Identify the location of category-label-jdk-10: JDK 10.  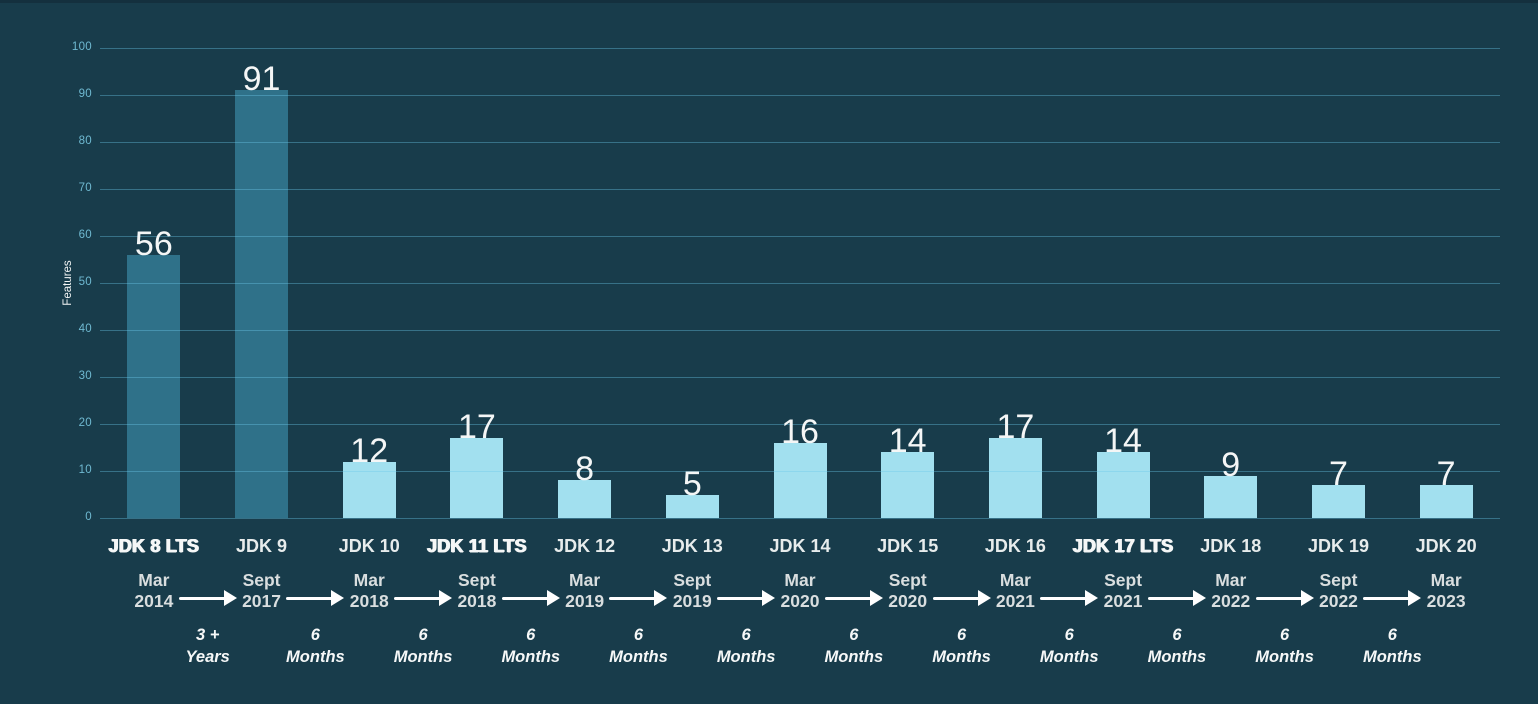
(369, 546).